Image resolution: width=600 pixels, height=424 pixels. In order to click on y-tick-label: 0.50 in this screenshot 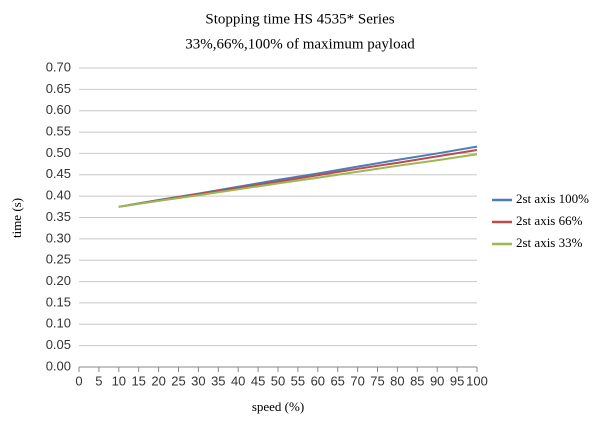, I will do `click(58, 152)`.